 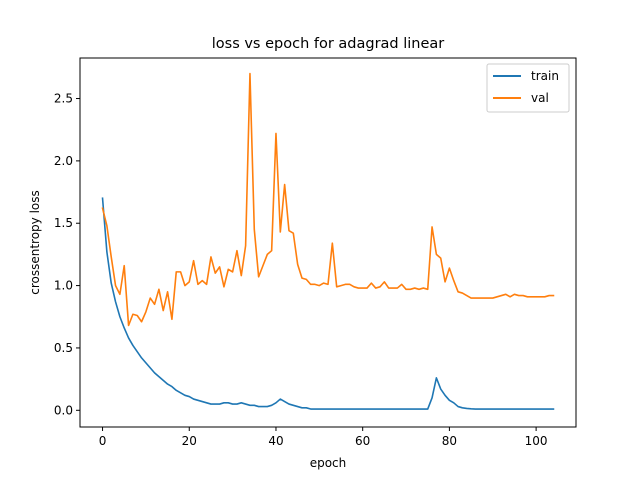 I want to click on x-tick-label: 0, so click(x=103, y=441).